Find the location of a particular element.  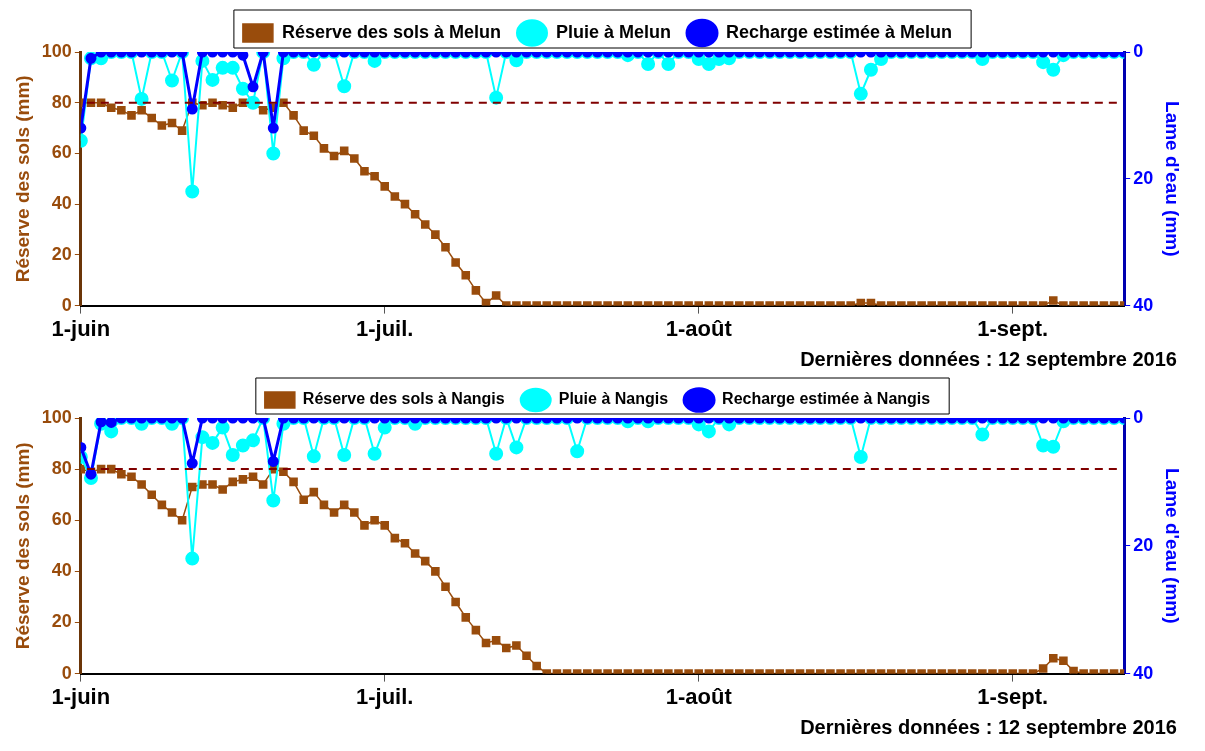

legend-label: Réserve des sols à Melun is located at coordinates (391, 31).